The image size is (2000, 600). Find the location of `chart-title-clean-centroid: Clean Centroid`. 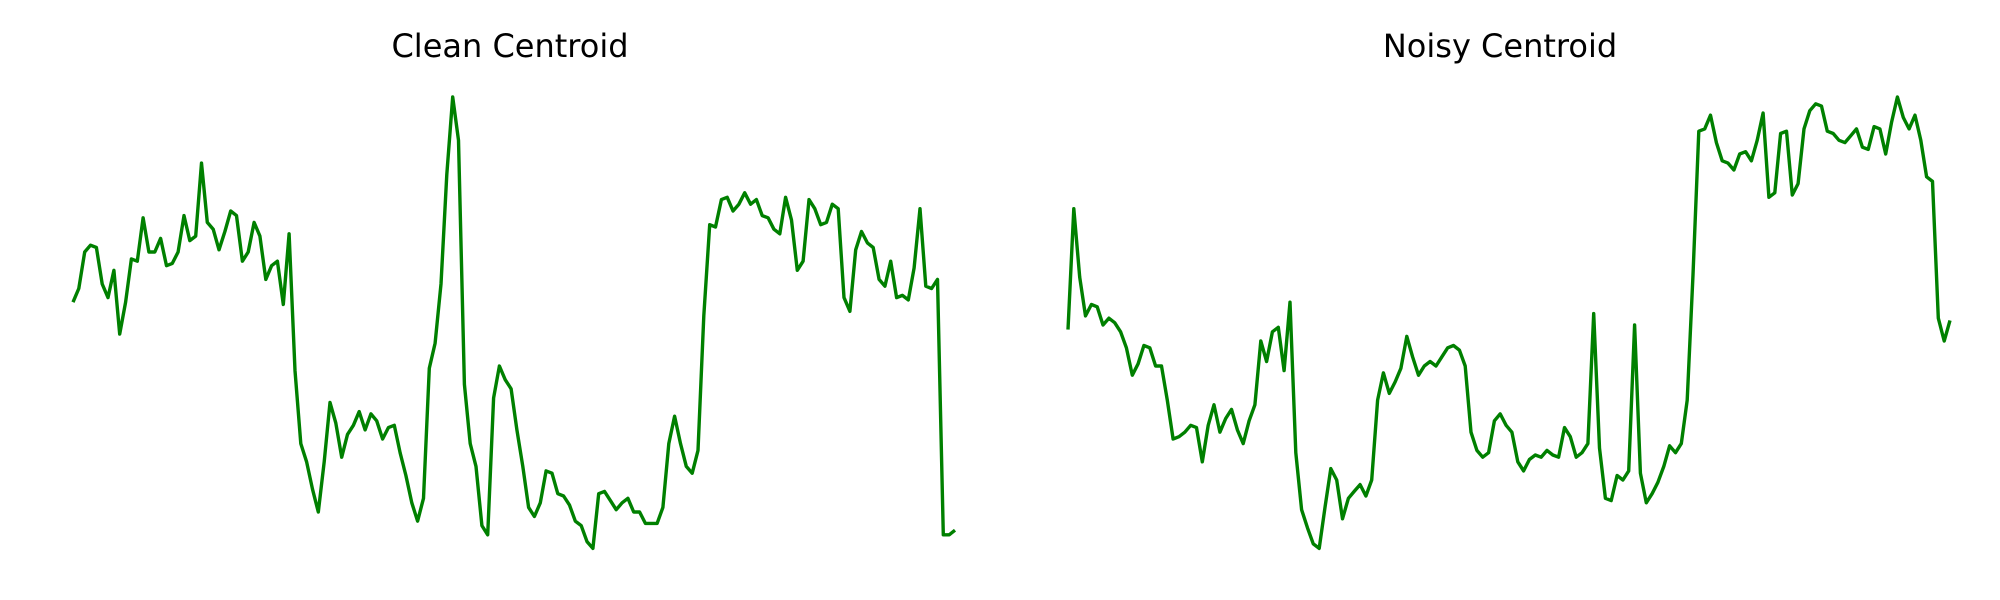

chart-title-clean-centroid: Clean Centroid is located at coordinates (509, 46).